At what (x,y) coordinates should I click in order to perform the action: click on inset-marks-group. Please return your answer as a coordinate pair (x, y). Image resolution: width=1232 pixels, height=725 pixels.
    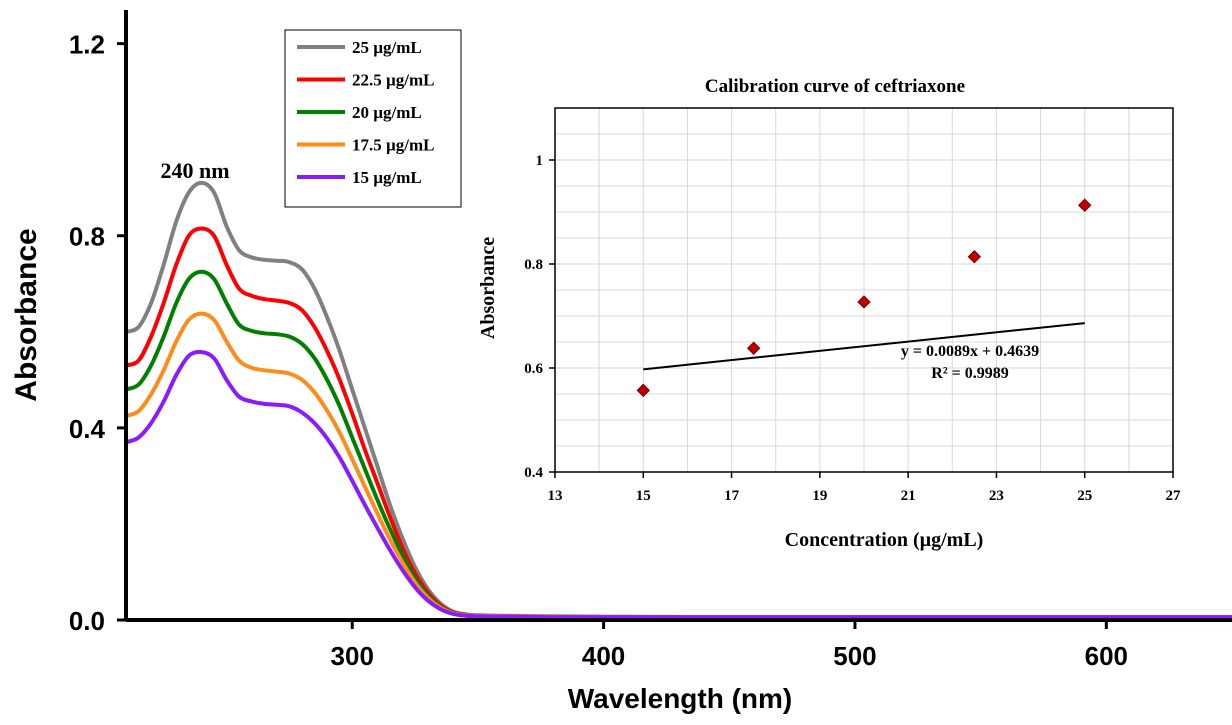
    Looking at the image, I should click on (864, 298).